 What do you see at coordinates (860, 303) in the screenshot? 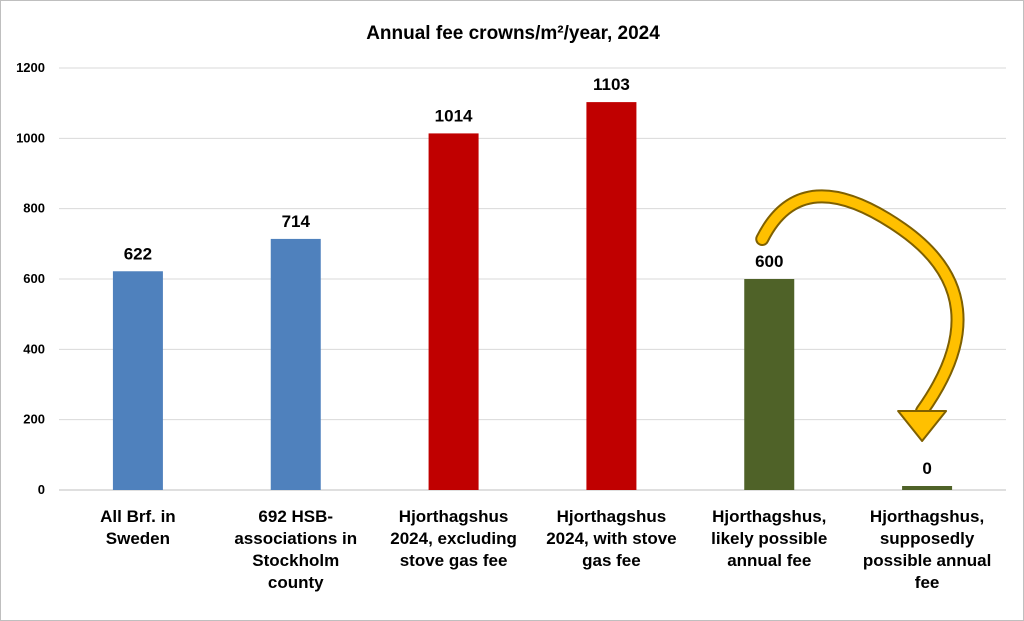
I see `arrow-shaft` at bounding box center [860, 303].